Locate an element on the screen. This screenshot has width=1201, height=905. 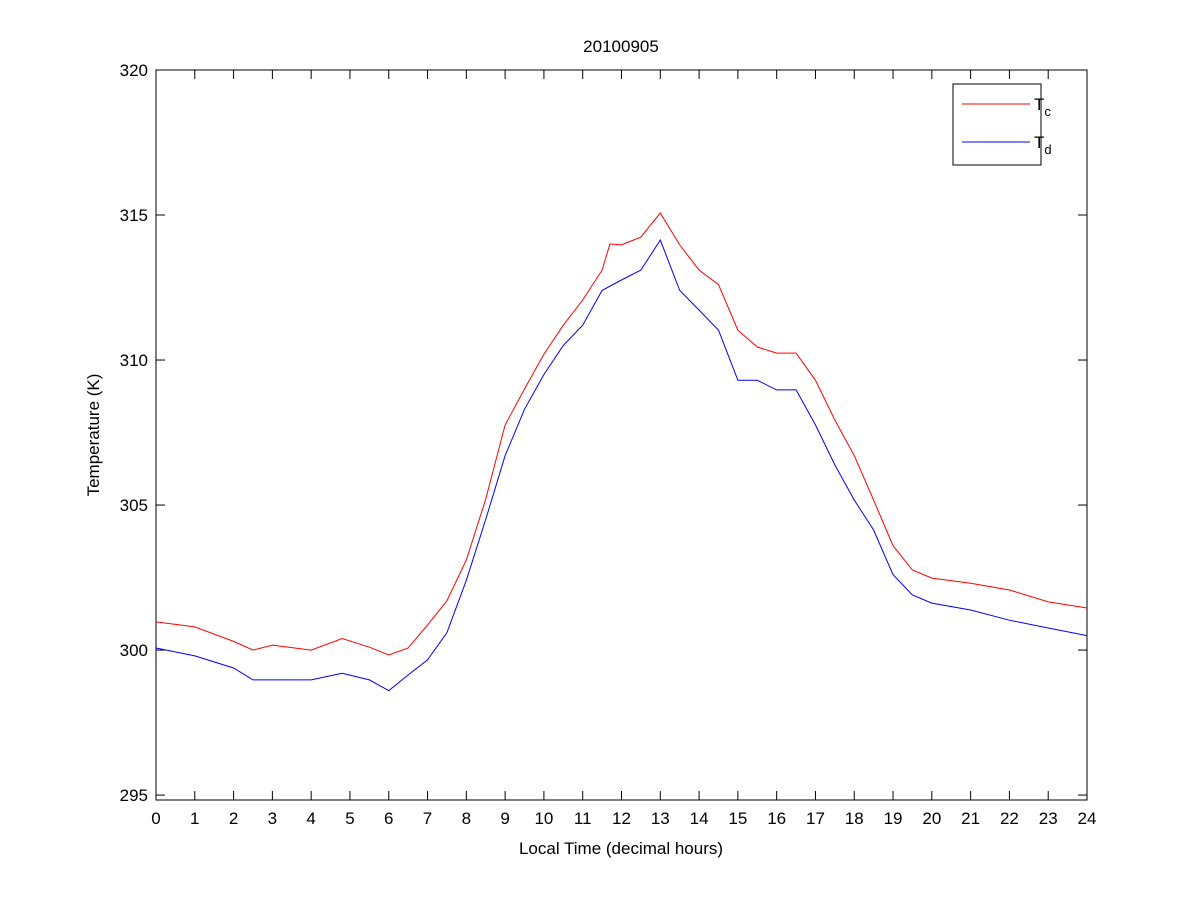
x-tick-label: 20 is located at coordinates (931, 818).